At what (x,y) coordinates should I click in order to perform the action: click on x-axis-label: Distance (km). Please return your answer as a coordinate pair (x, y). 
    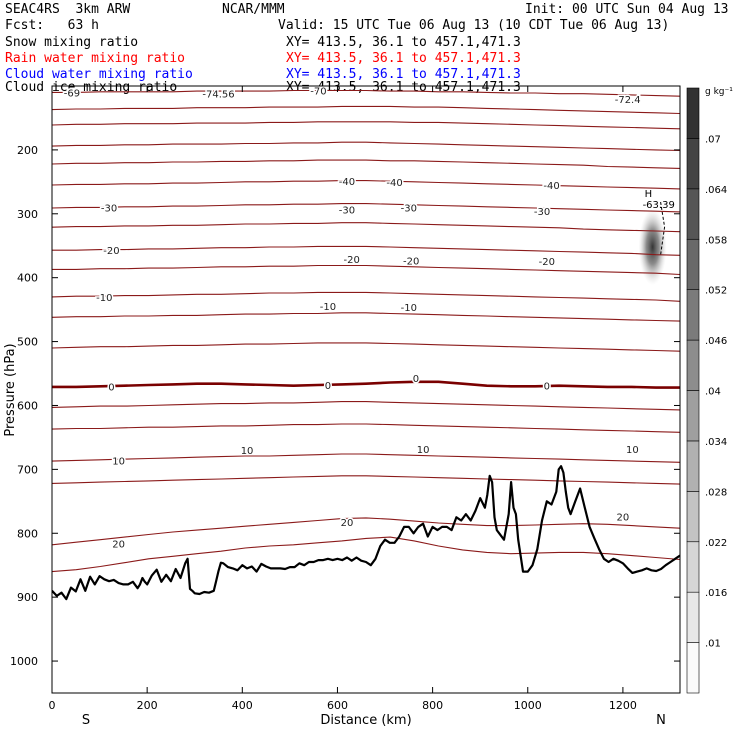
    Looking at the image, I should click on (365, 720).